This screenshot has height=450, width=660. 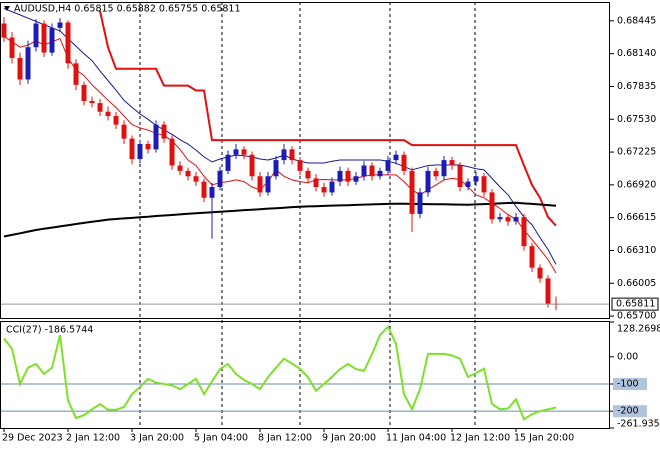 What do you see at coordinates (636, 152) in the screenshot?
I see `y-tick-label: 0.67225` at bounding box center [636, 152].